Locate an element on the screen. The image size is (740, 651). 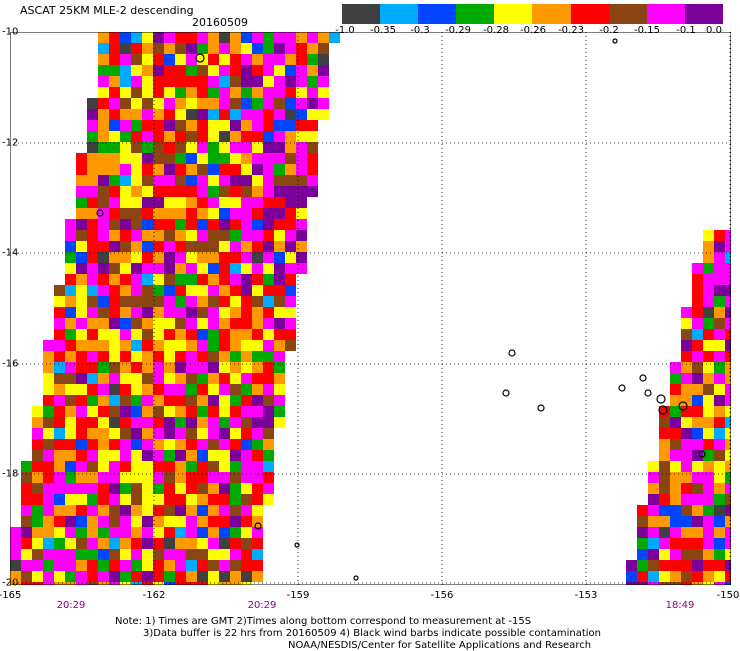
x-tick-label: -153 is located at coordinates (586, 595).